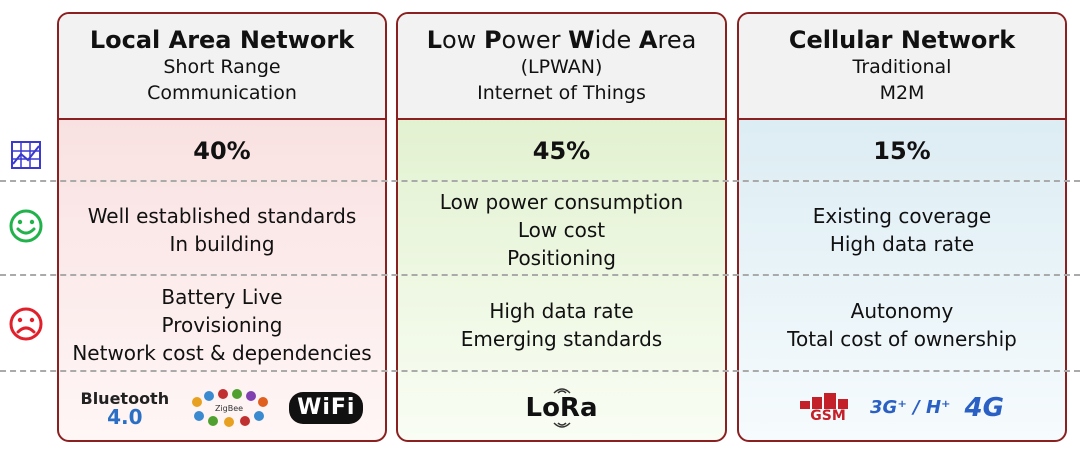  I want to click on wifi-logo: WiFi, so click(326, 408).